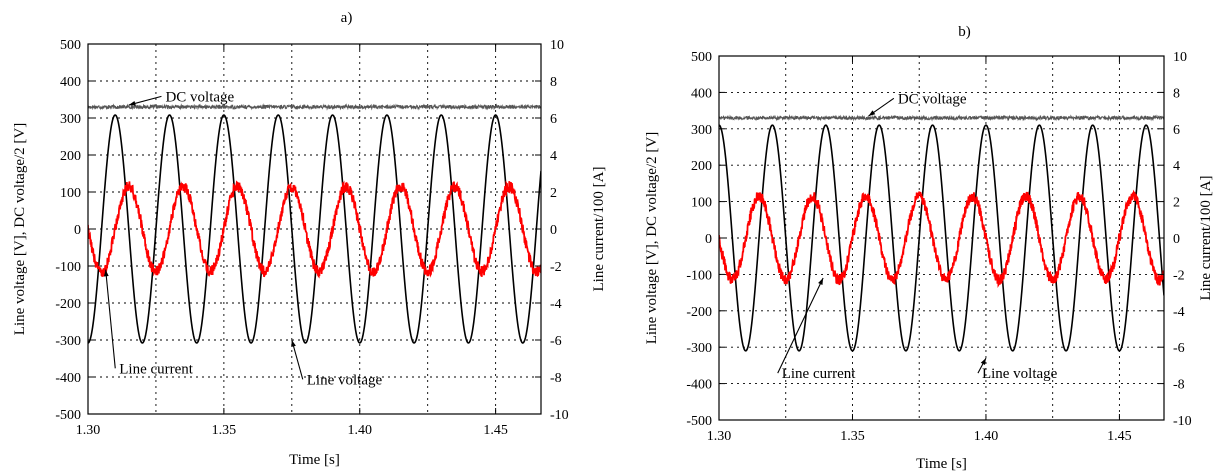 Image resolution: width=1218 pixels, height=476 pixels. What do you see at coordinates (347, 18) in the screenshot?
I see `panel-label: a)` at bounding box center [347, 18].